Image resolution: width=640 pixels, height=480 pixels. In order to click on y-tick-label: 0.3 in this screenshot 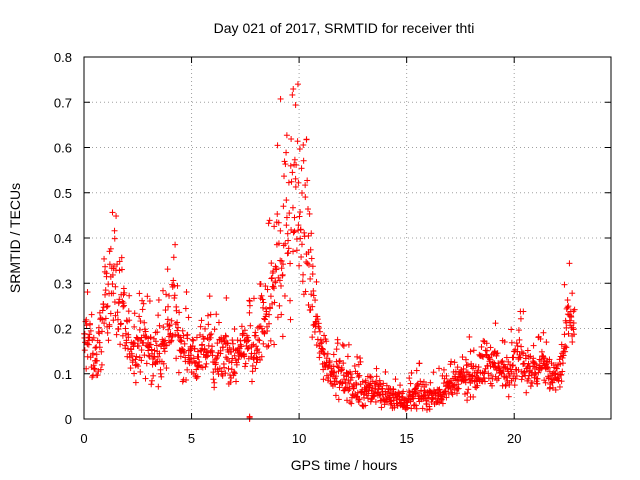, I will do `click(63, 283)`.